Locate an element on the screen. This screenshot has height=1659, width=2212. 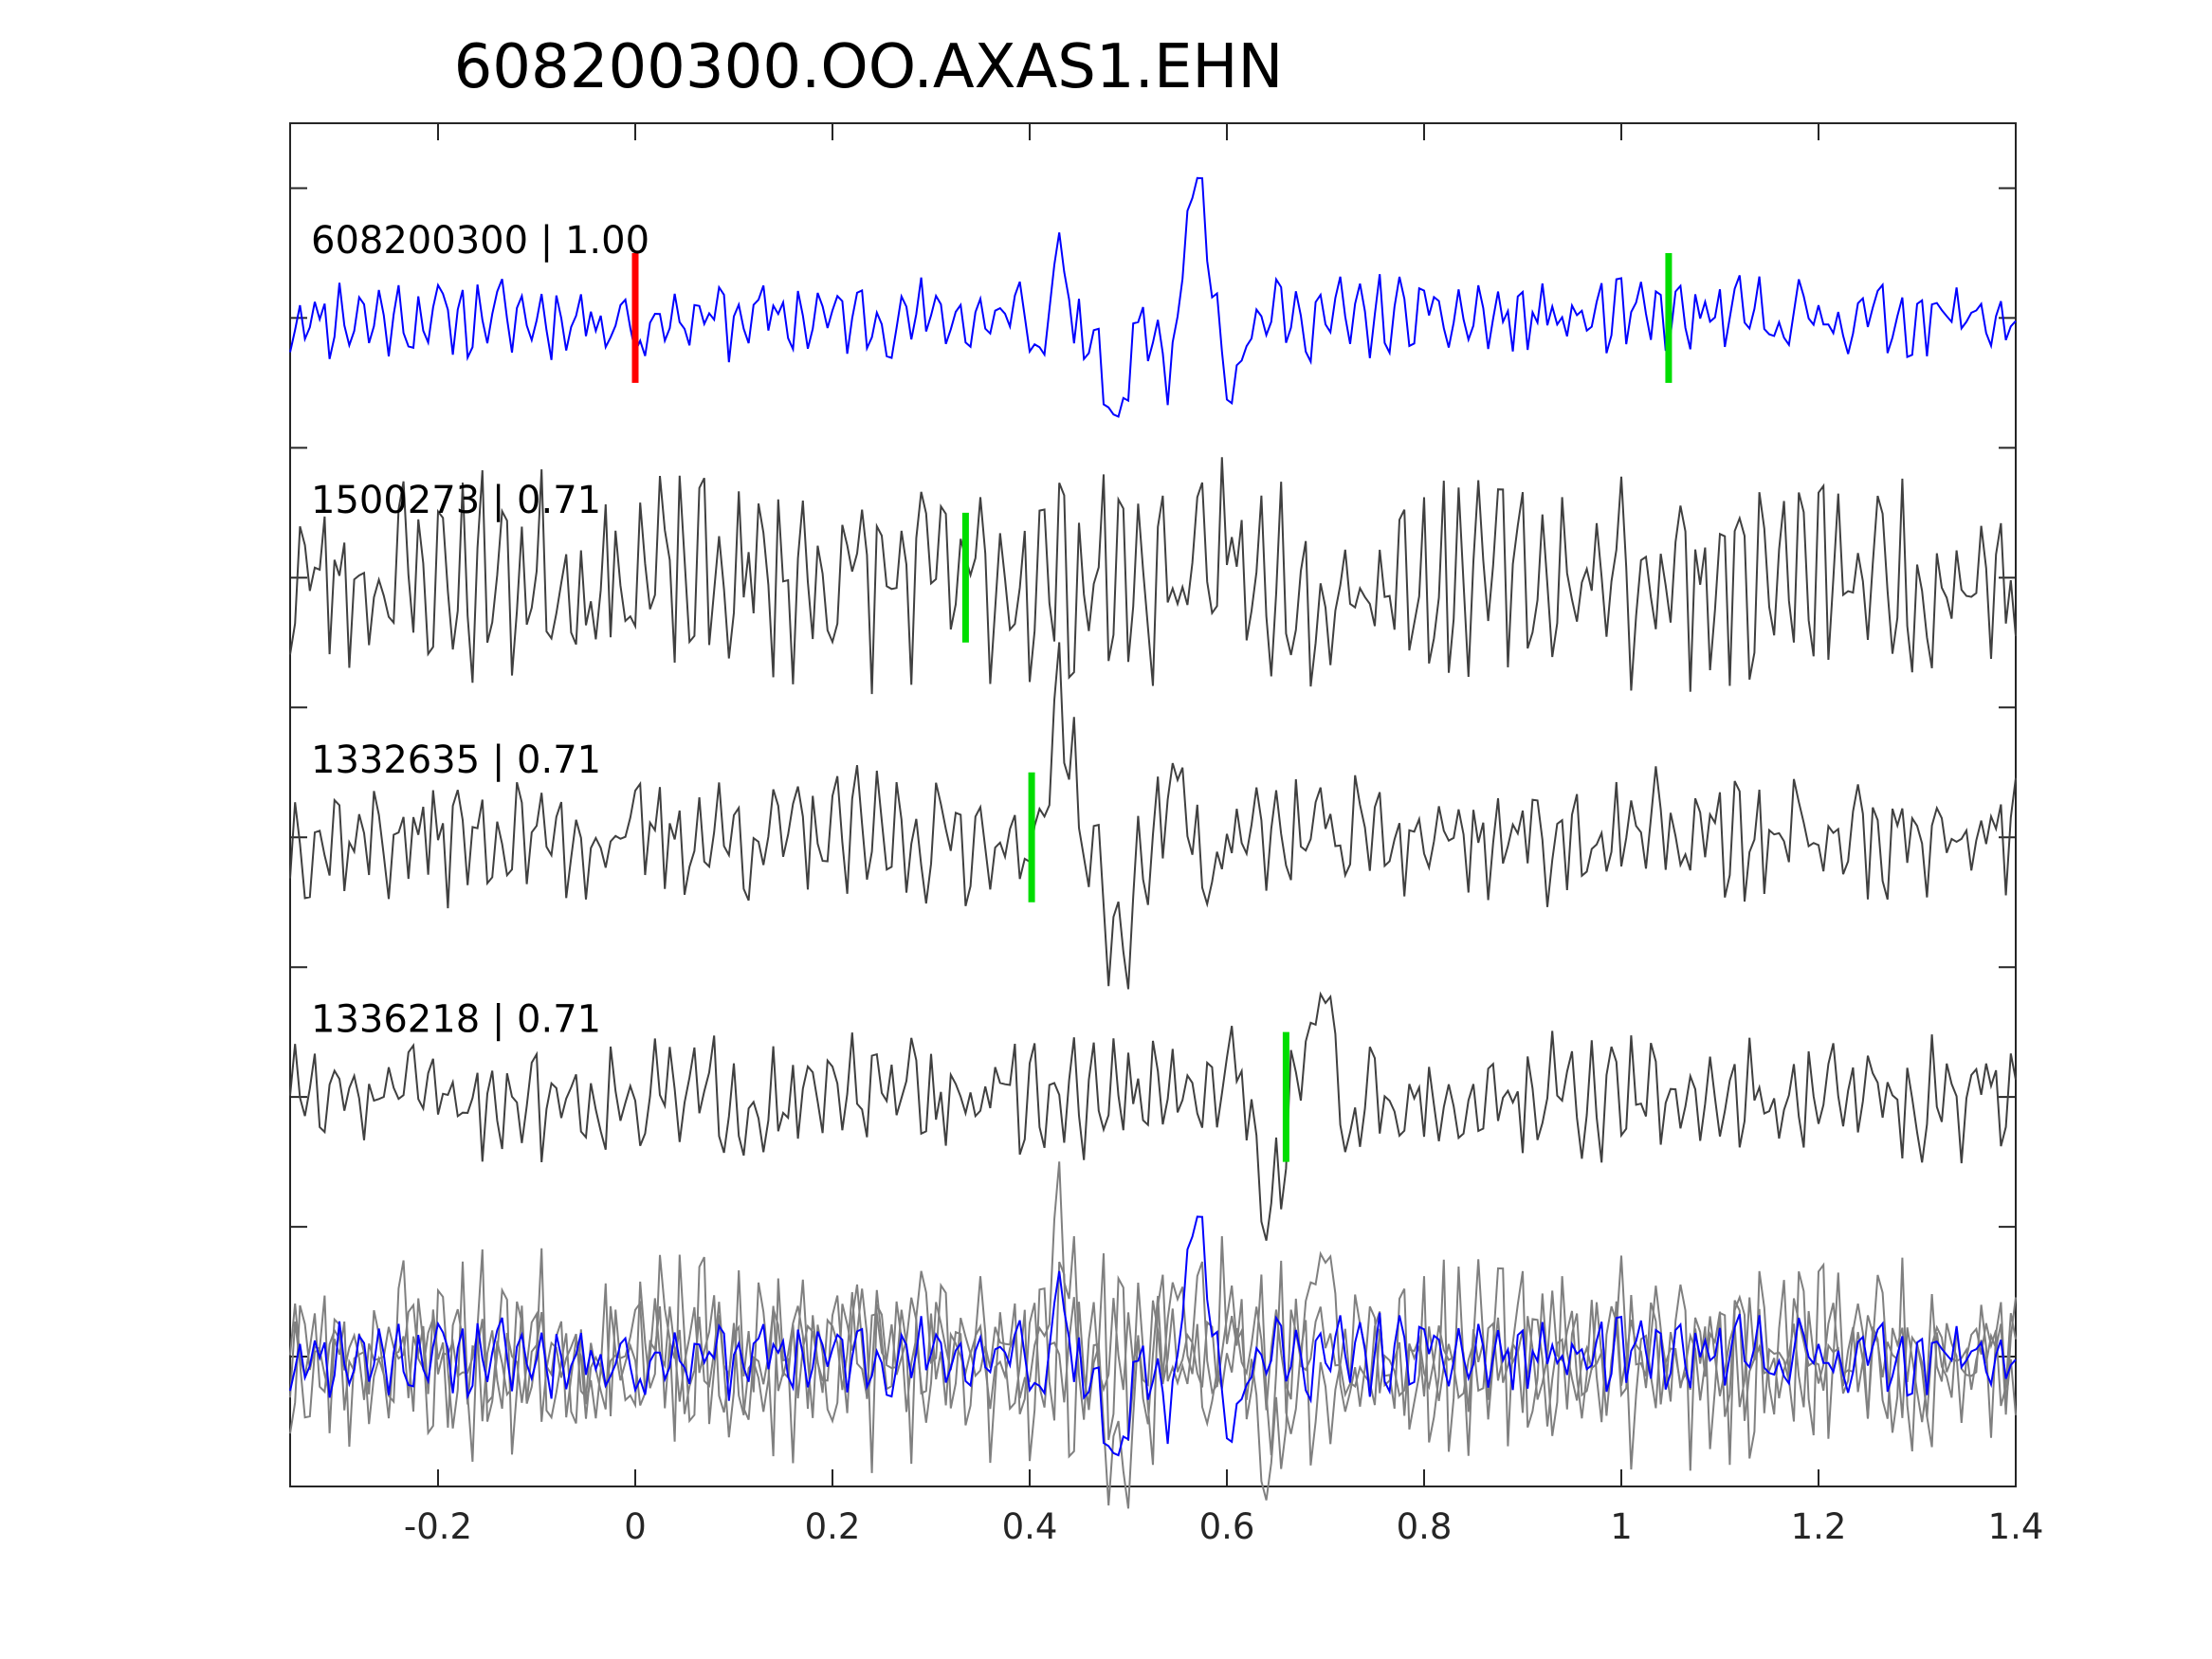
x-tick-label: 1 is located at coordinates (1621, 1526).